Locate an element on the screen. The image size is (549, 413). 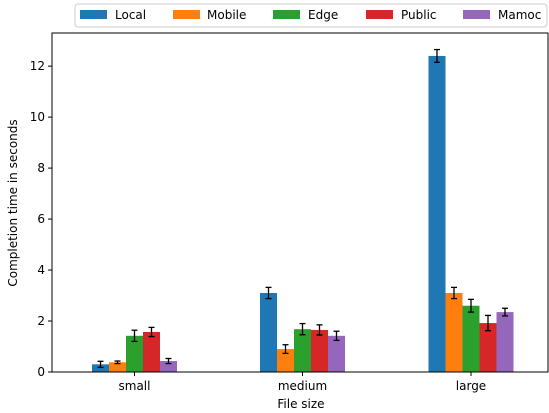
legend-swatch-edge is located at coordinates (286, 14).